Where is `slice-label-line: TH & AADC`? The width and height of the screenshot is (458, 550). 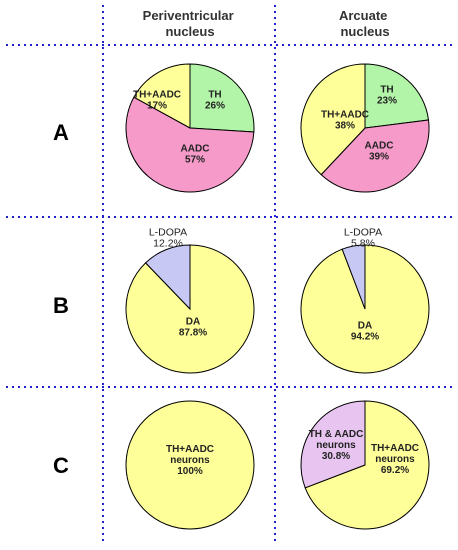
slice-label-line: TH & AADC is located at coordinates (336, 434).